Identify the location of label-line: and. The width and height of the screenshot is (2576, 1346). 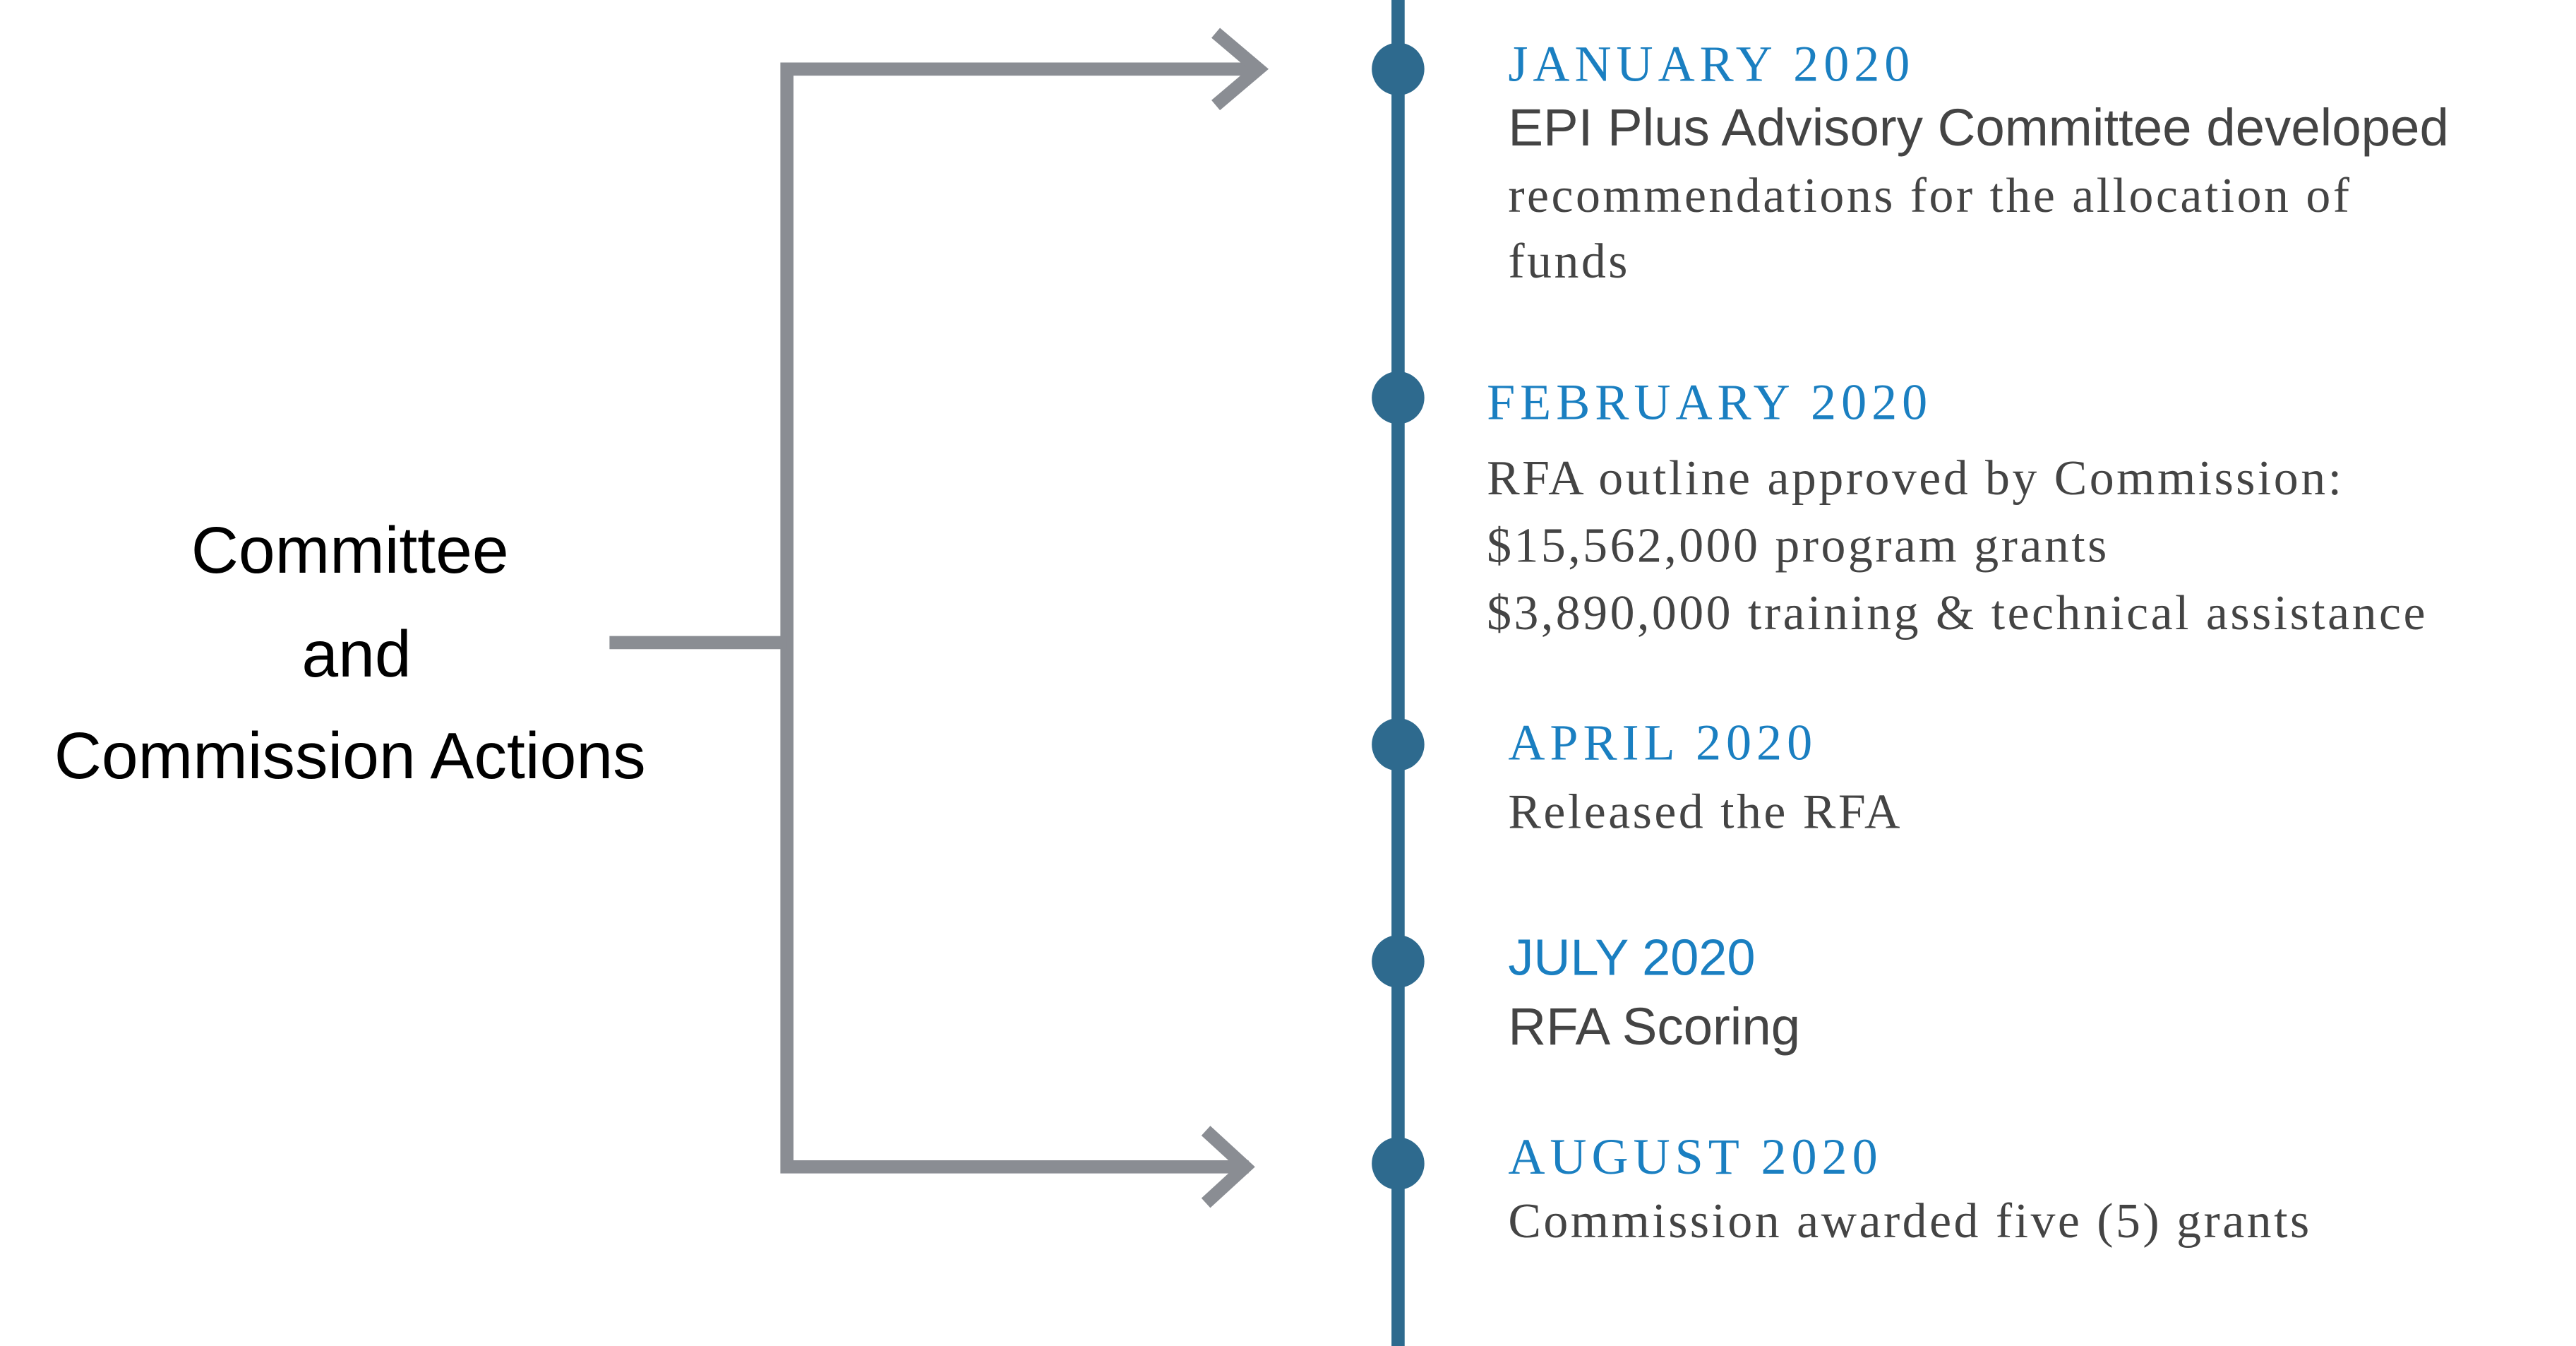
(356, 654).